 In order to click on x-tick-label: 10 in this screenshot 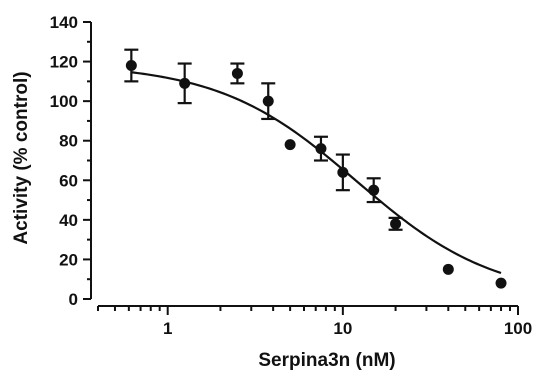, I will do `click(342, 328)`.